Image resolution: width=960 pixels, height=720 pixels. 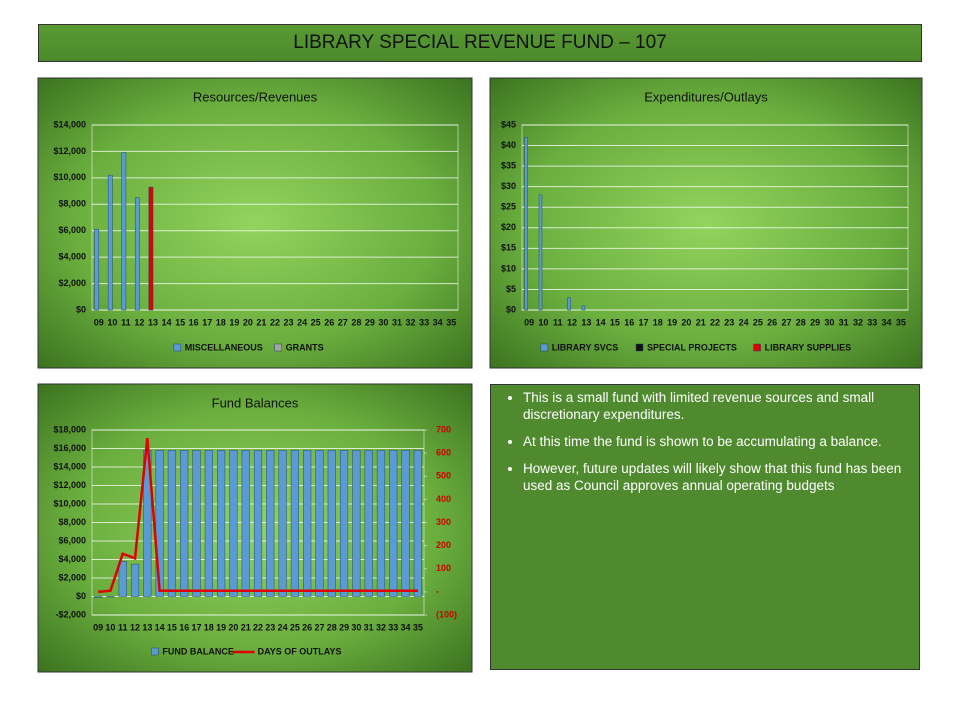 What do you see at coordinates (508, 145) in the screenshot?
I see `y-tick-label: $40` at bounding box center [508, 145].